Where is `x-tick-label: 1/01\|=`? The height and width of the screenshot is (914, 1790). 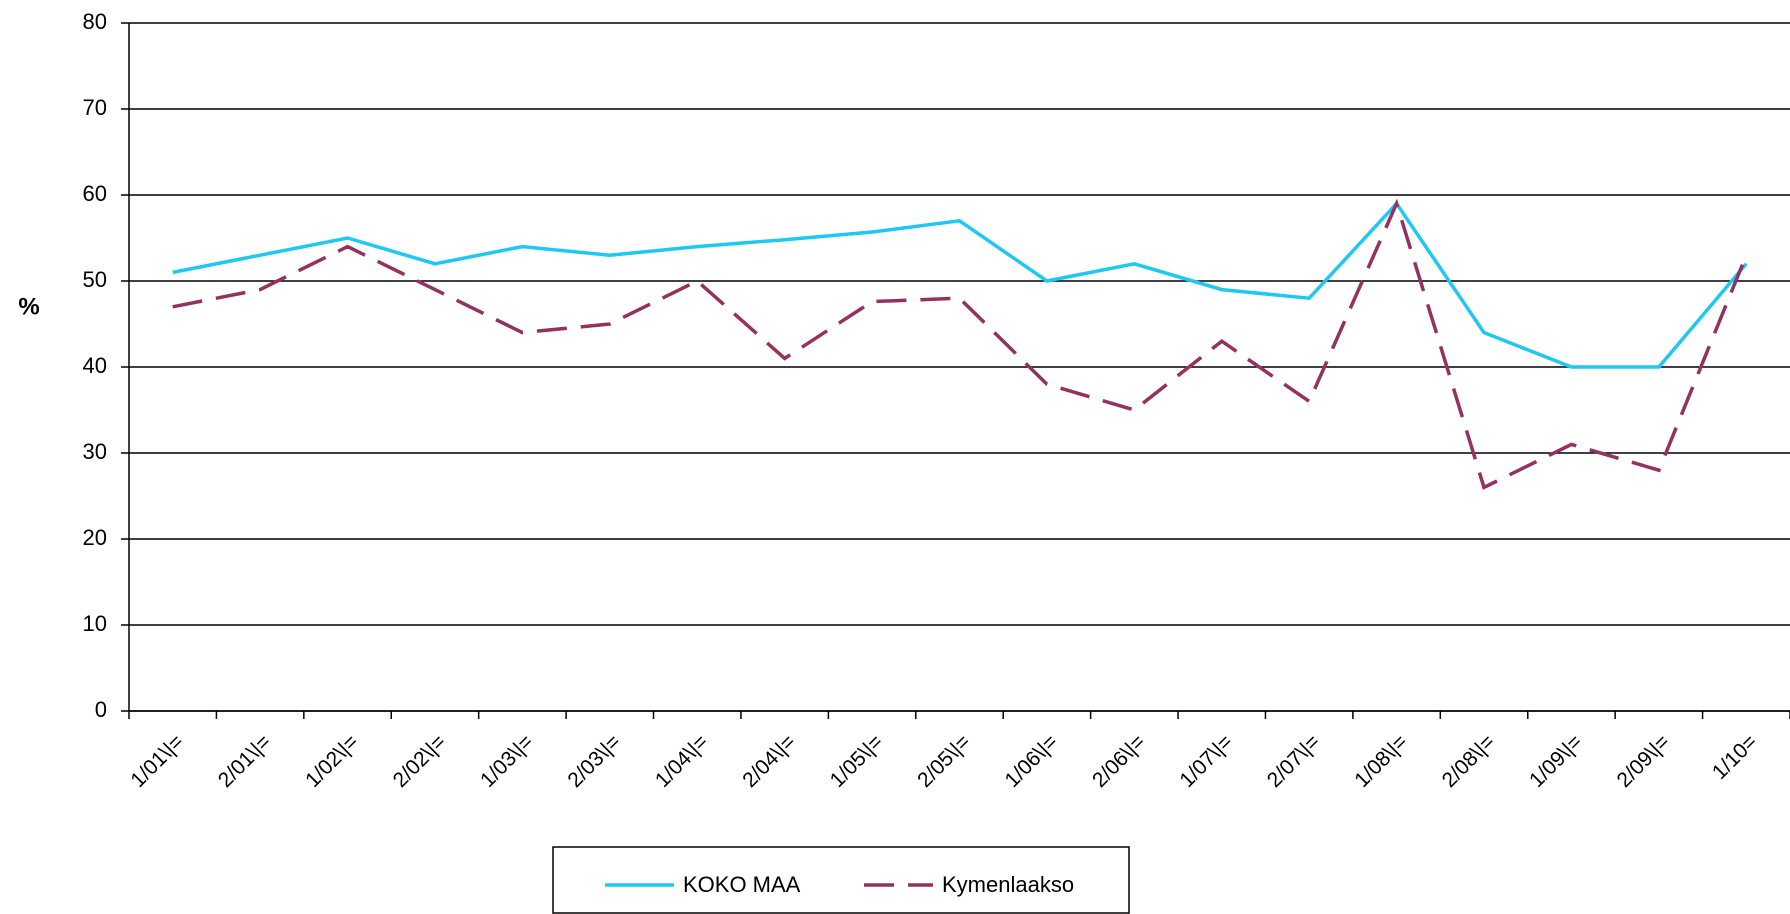
x-tick-label: 1/01\|= is located at coordinates (157, 761).